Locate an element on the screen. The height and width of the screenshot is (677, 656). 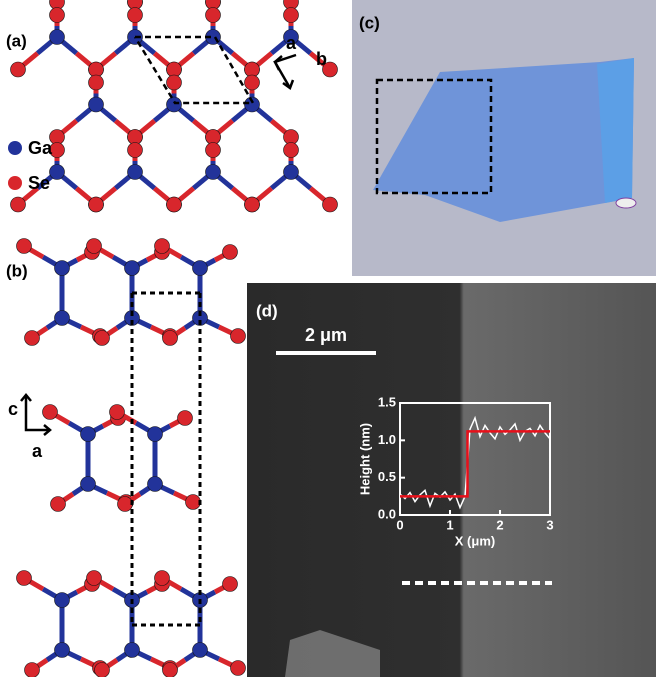
panel-label: (a) is located at coordinates (16, 40).